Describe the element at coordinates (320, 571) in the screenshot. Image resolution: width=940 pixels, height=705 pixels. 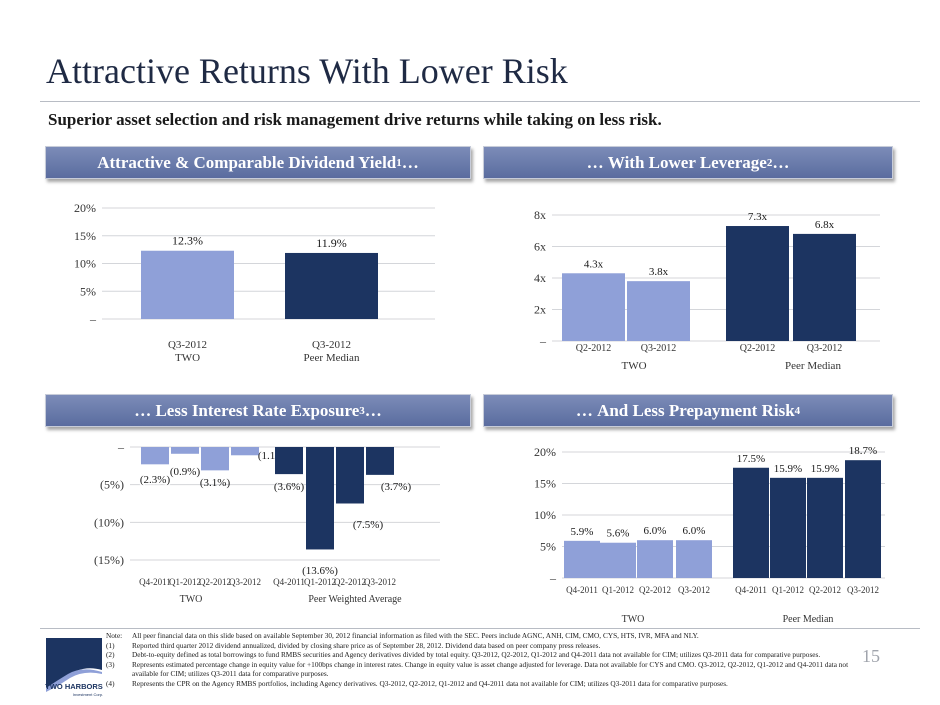
I see `data-label: (13.6%)` at that location.